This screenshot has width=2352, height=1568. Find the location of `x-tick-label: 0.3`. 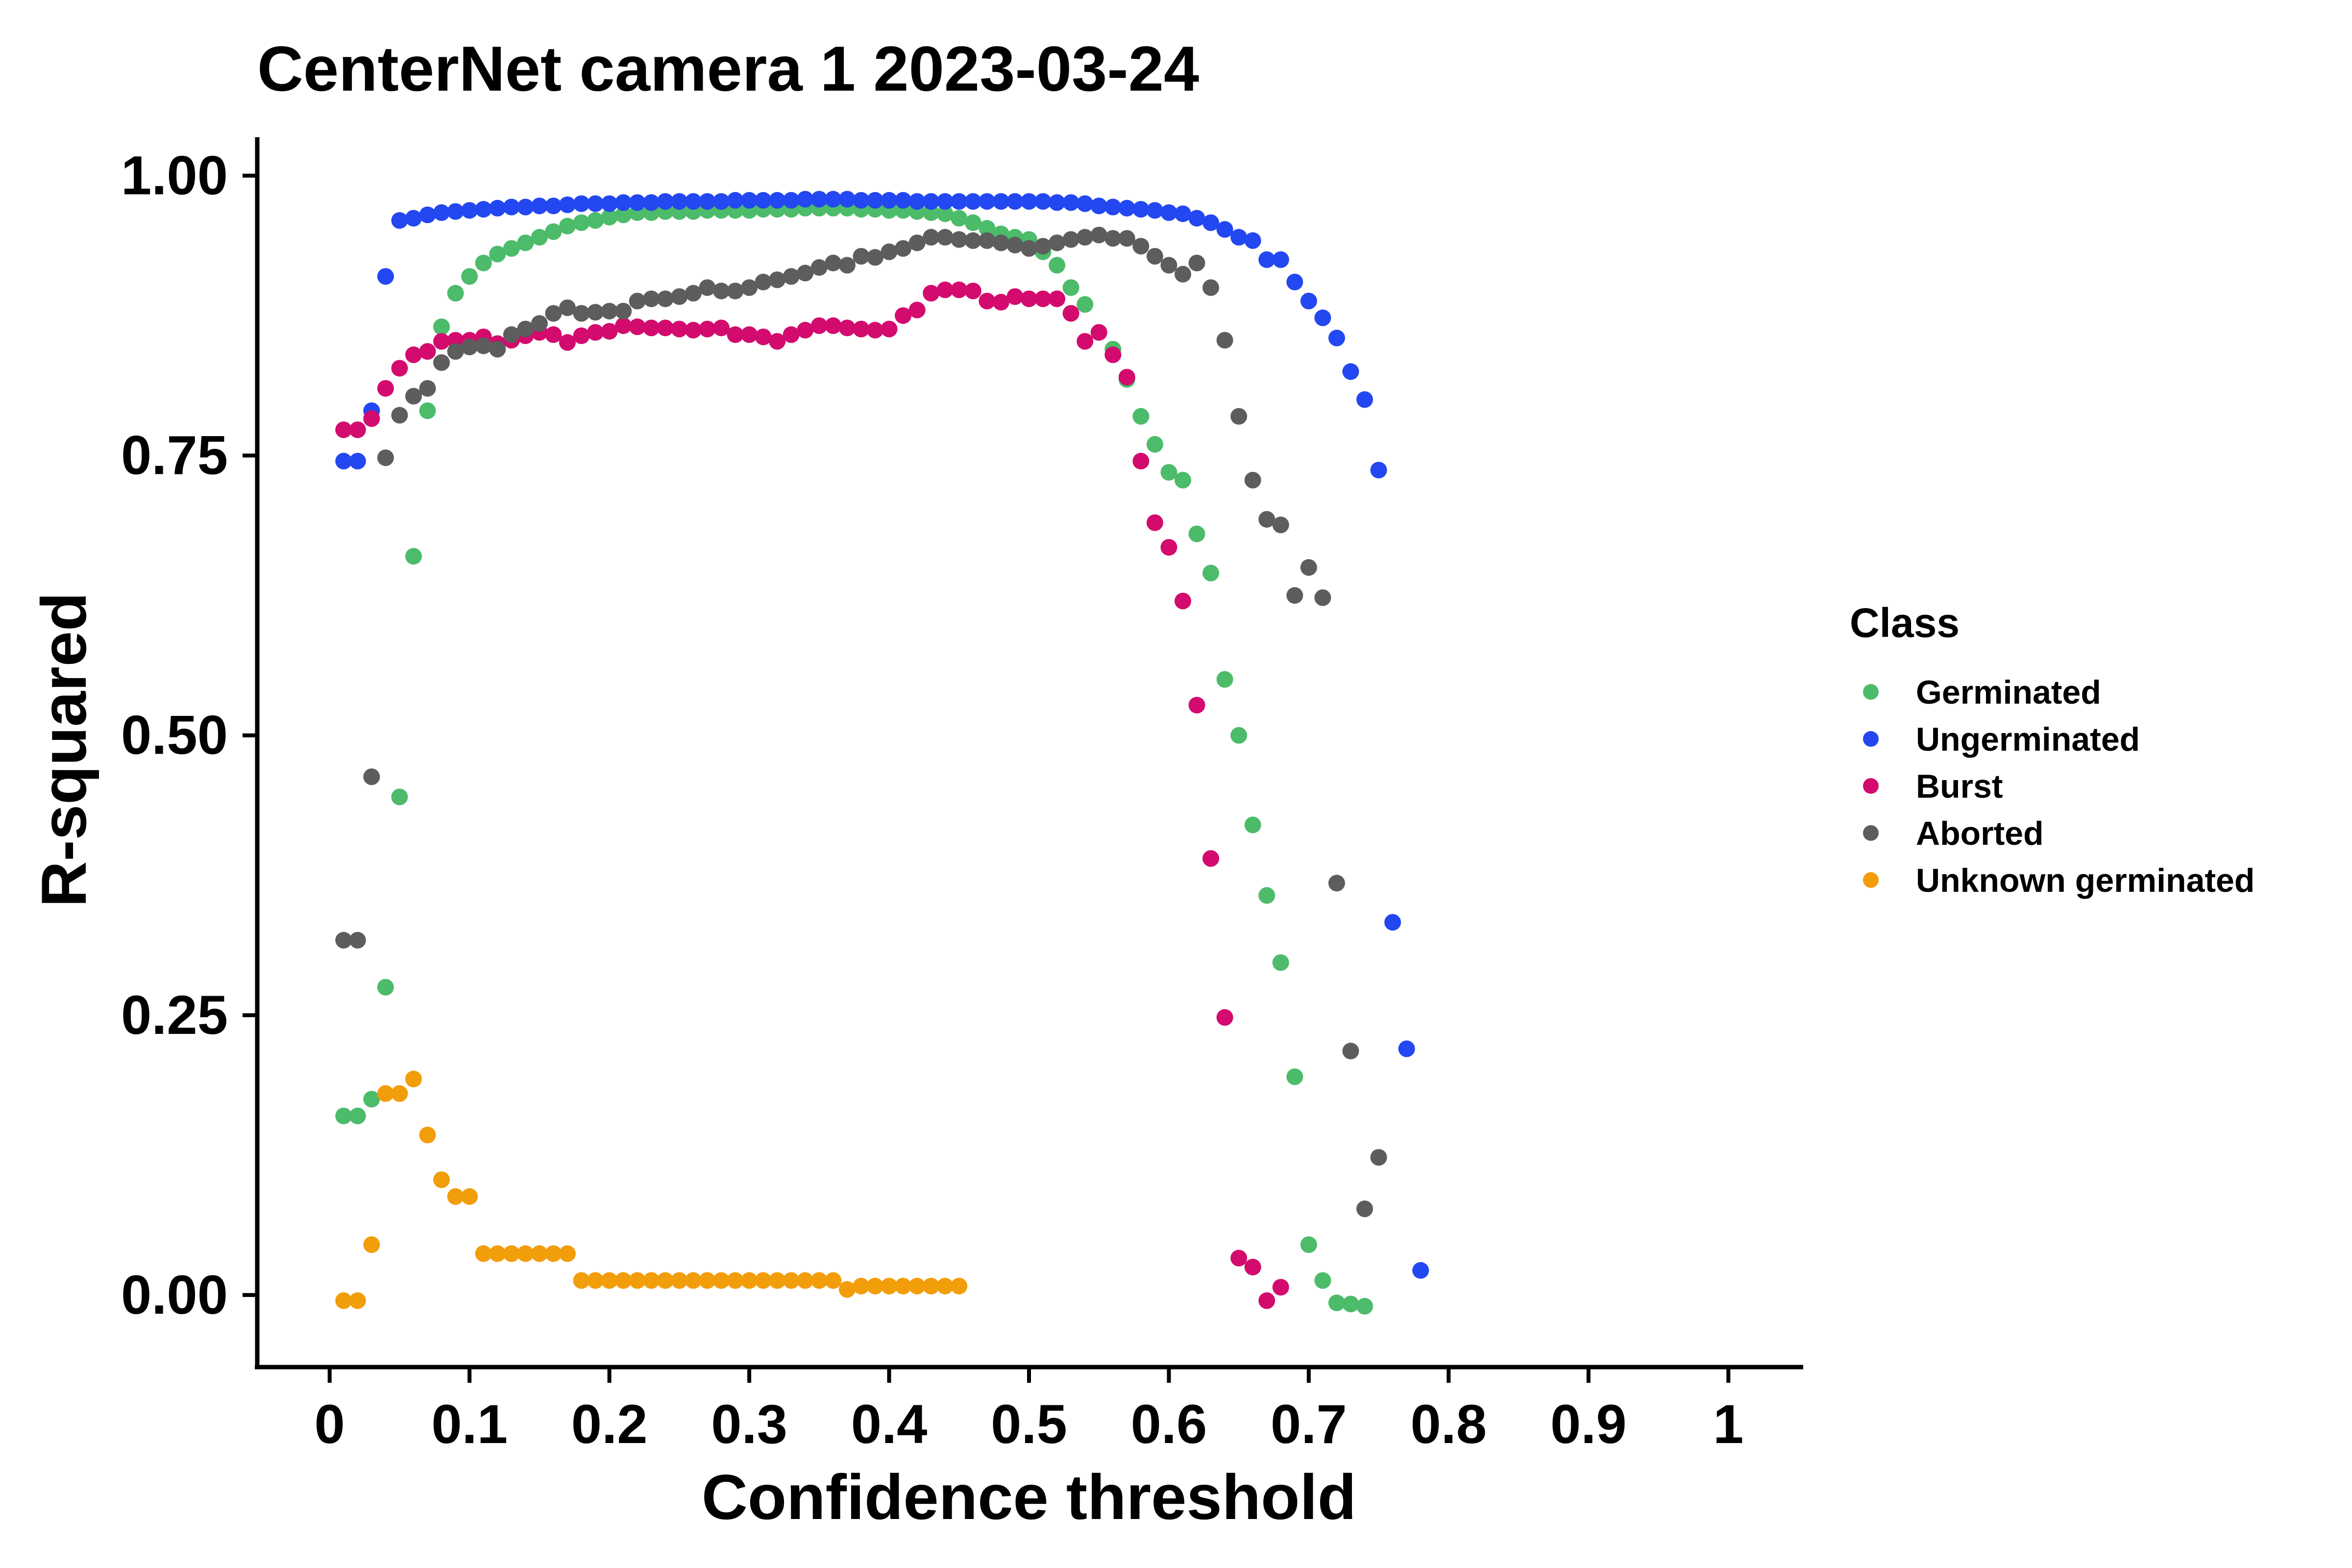

x-tick-label: 0.3 is located at coordinates (749, 1424).